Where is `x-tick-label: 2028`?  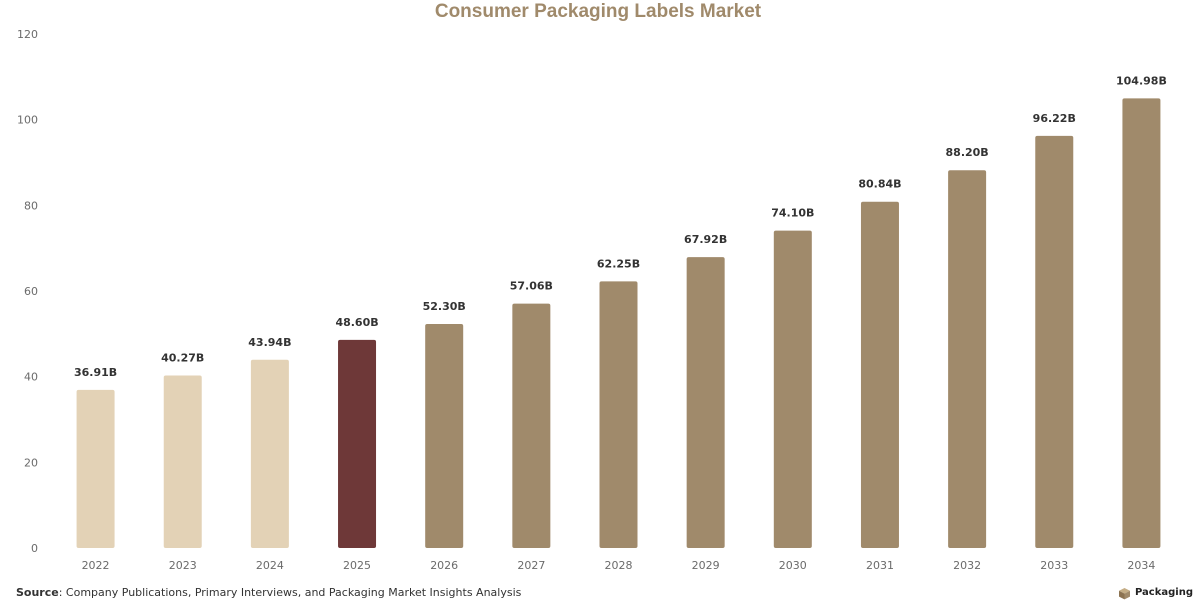 x-tick-label: 2028 is located at coordinates (619, 565).